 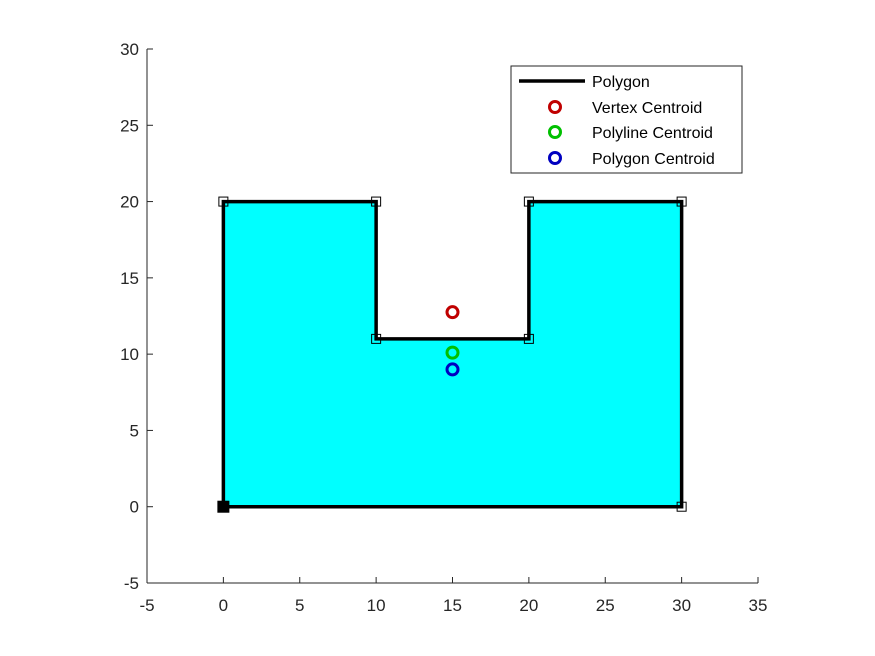 I want to click on x-tick-label: 5, so click(x=299, y=605).